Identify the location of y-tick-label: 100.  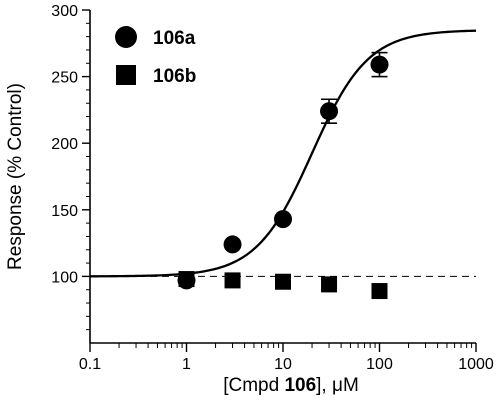
(64, 277).